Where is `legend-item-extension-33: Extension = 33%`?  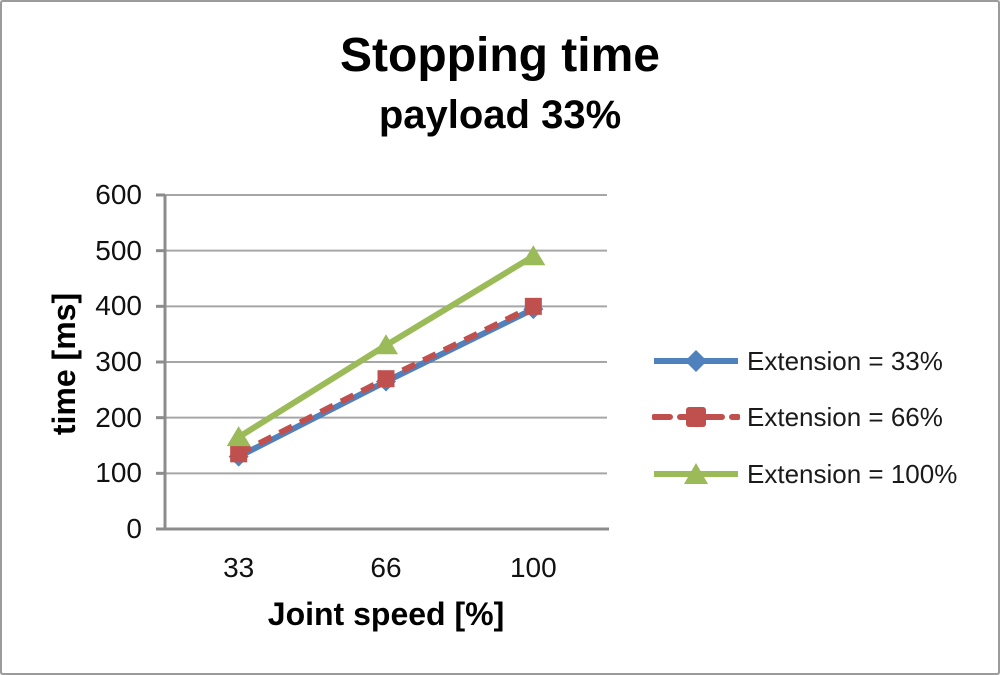 legend-item-extension-33: Extension = 33% is located at coordinates (797, 361).